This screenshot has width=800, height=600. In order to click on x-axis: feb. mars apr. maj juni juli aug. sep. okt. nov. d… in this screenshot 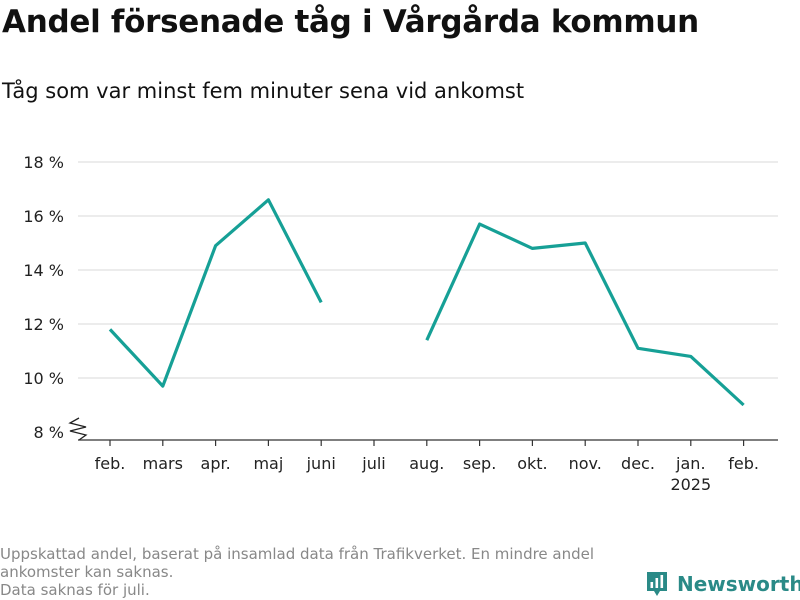, I will do `click(428, 466)`.